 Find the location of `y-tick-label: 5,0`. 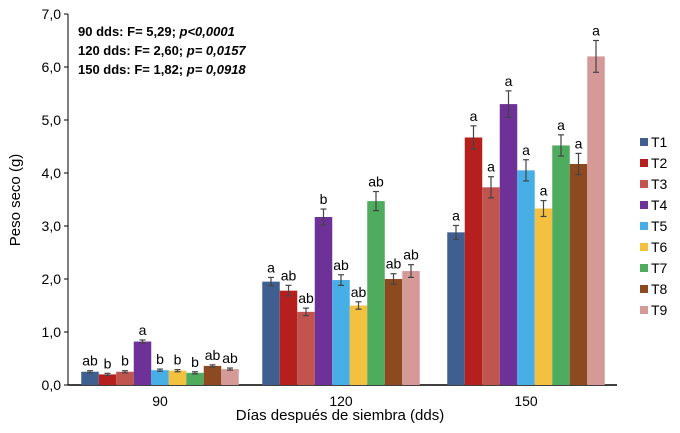

y-tick-label: 5,0 is located at coordinates (52, 120).